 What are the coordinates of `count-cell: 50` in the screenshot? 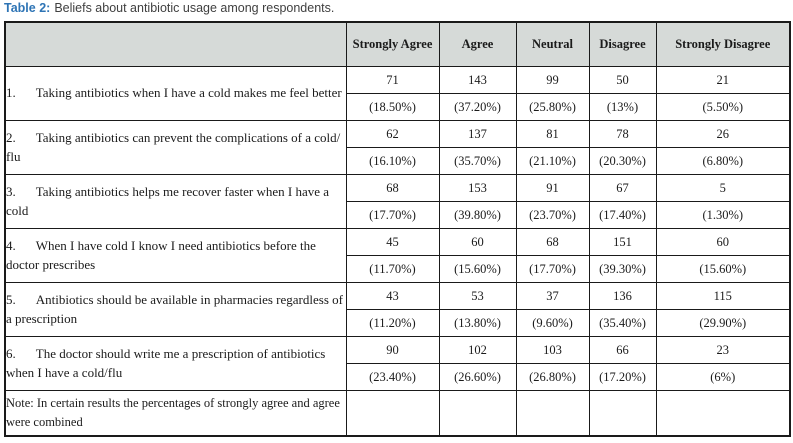 It's located at (622, 80).